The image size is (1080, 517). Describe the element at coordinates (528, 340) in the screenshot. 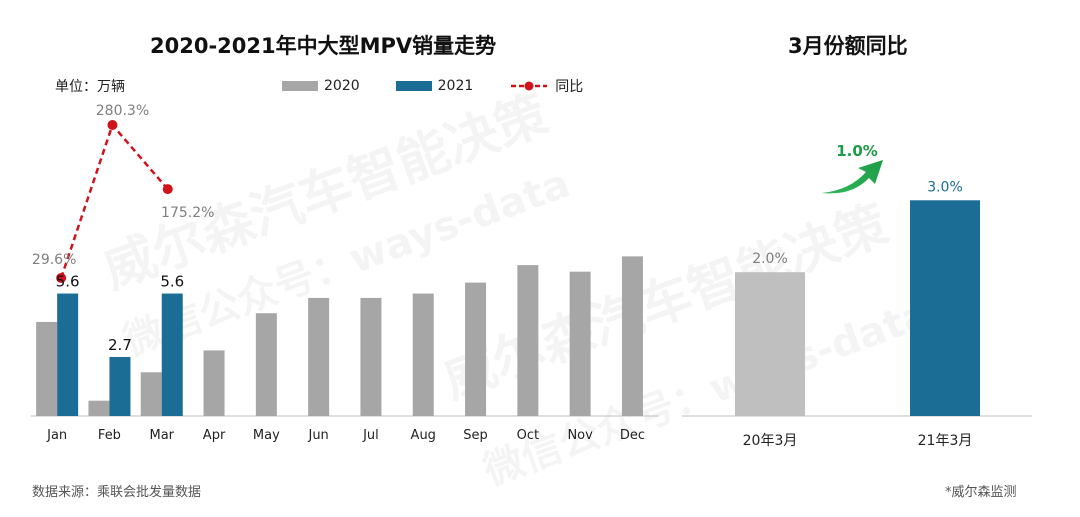

I see `bar-2020-oct` at that location.